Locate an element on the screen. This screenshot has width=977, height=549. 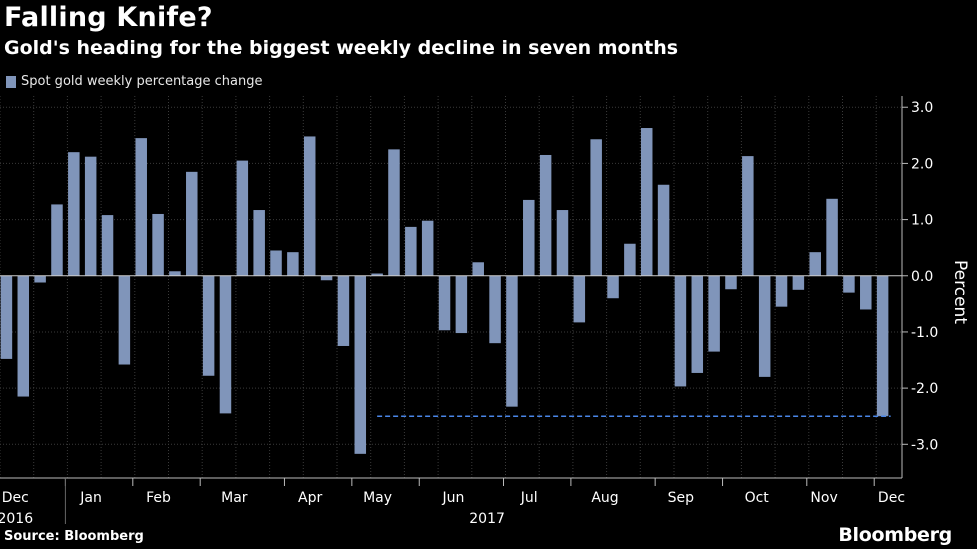
x-tick-label: Jul is located at coordinates (529, 498).